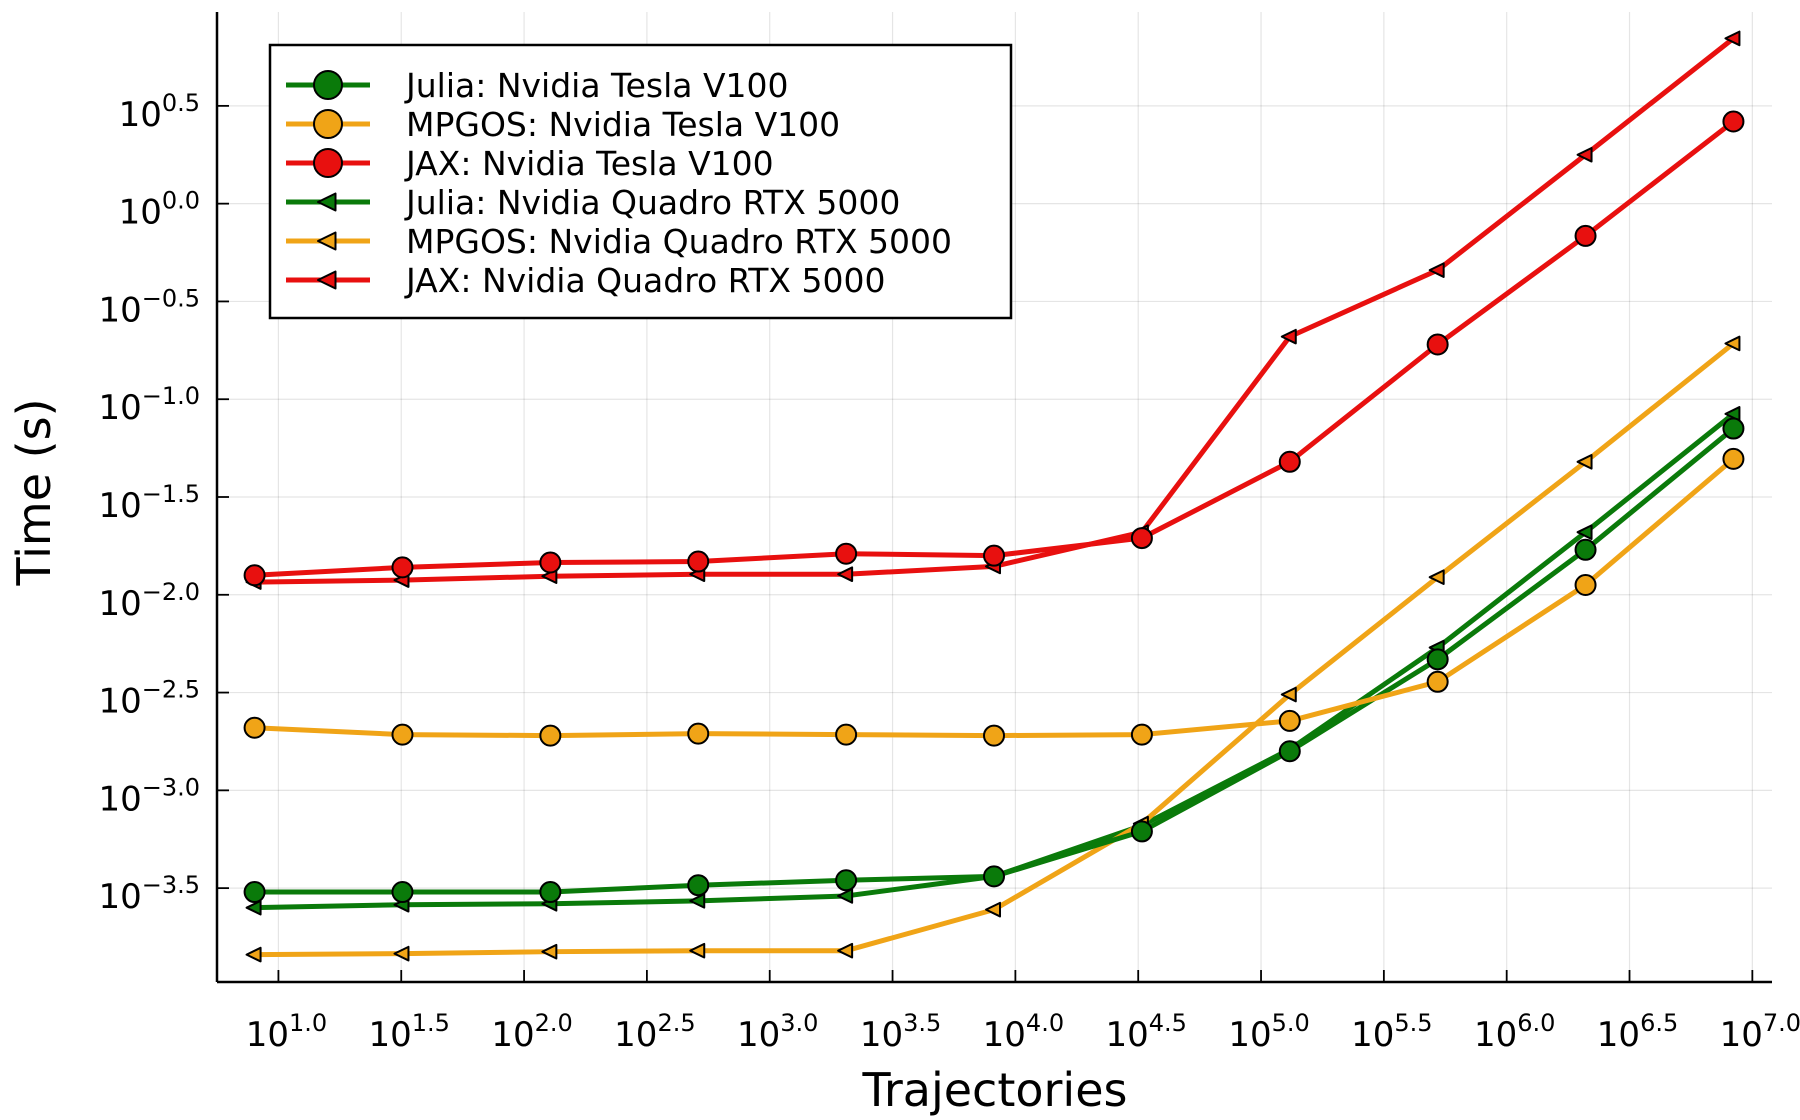 This screenshot has width=1800, height=1120. I want to click on x-tick-label: 101.0, so click(286, 1032).